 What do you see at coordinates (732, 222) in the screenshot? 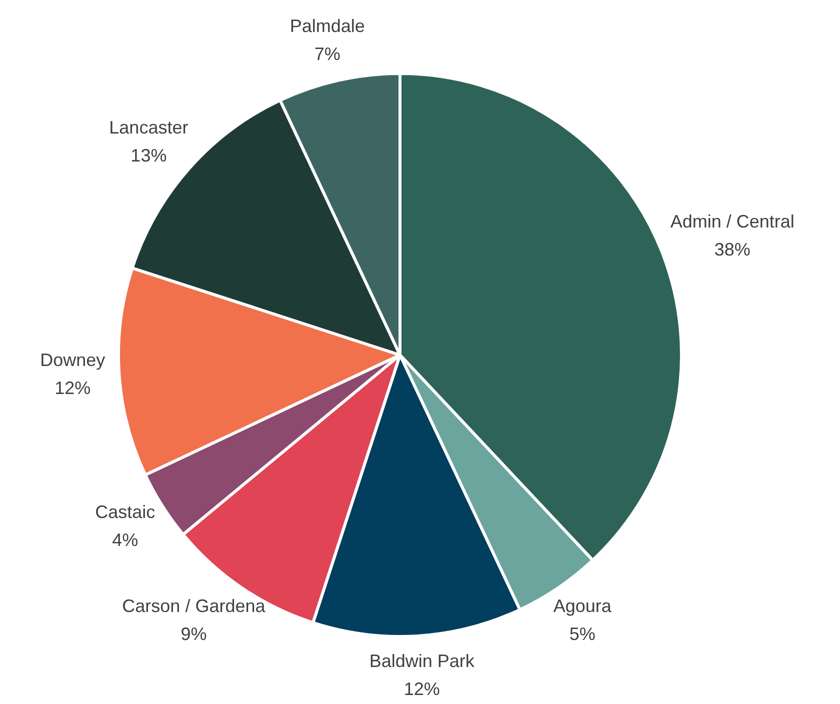
I see `slice-label: Admin / Central` at bounding box center [732, 222].